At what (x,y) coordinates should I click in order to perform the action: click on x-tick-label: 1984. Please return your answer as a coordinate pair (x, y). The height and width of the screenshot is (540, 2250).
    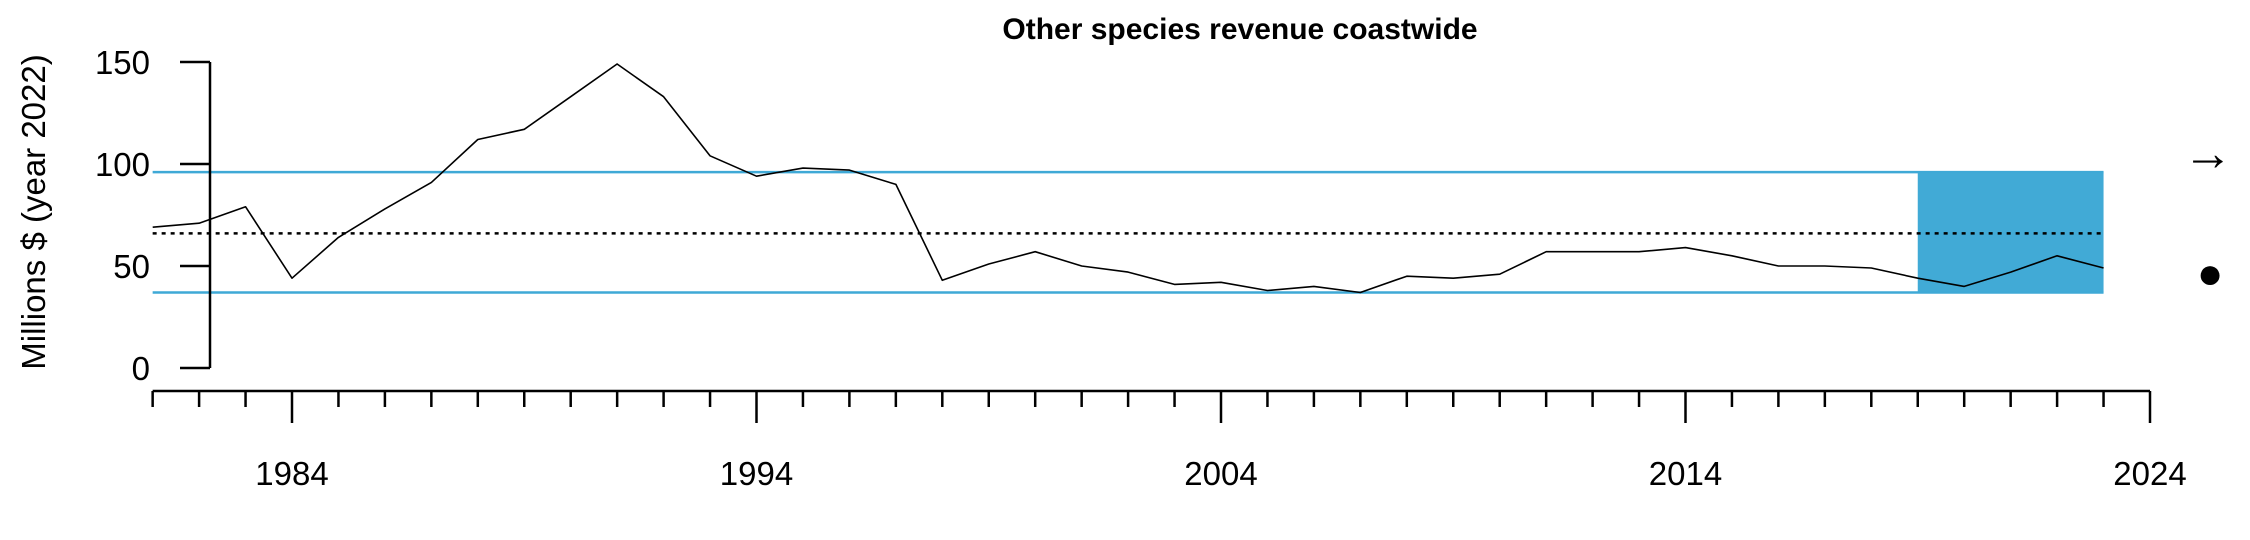
    Looking at the image, I should click on (291, 473).